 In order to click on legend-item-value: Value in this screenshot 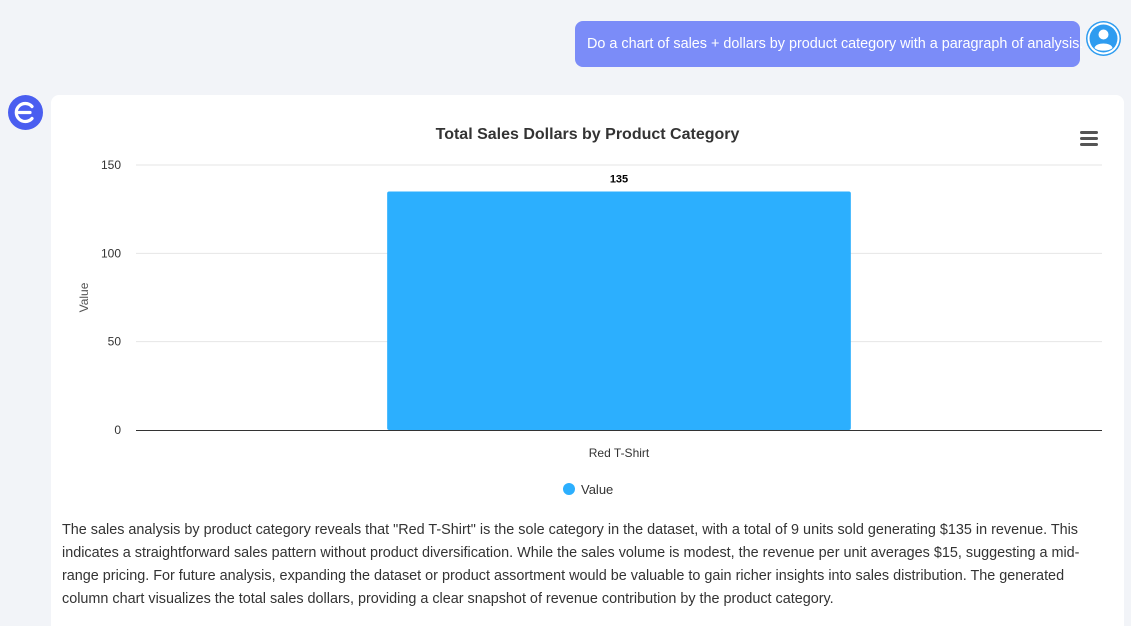, I will do `click(597, 489)`.